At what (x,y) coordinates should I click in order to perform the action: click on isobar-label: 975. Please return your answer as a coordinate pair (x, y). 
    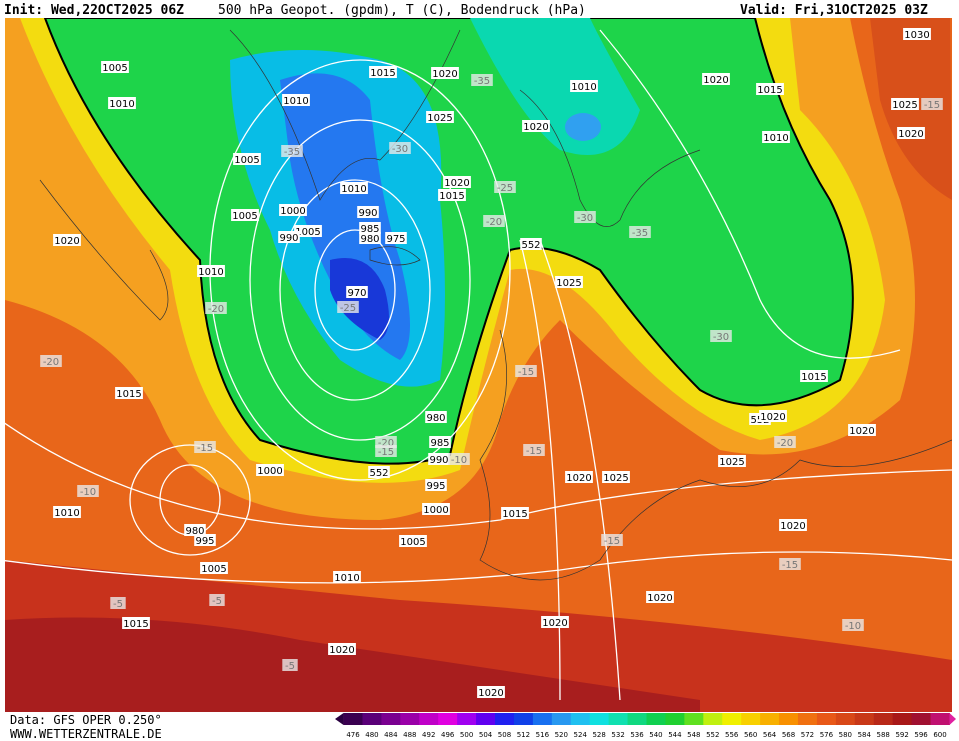
    Looking at the image, I should click on (395, 239).